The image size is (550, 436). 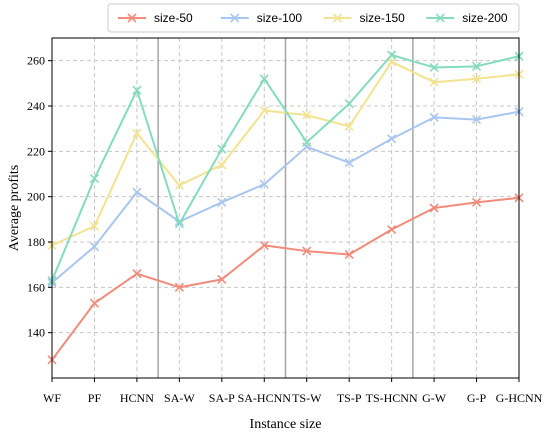 What do you see at coordinates (434, 398) in the screenshot?
I see `x-tick-label: G-W` at bounding box center [434, 398].